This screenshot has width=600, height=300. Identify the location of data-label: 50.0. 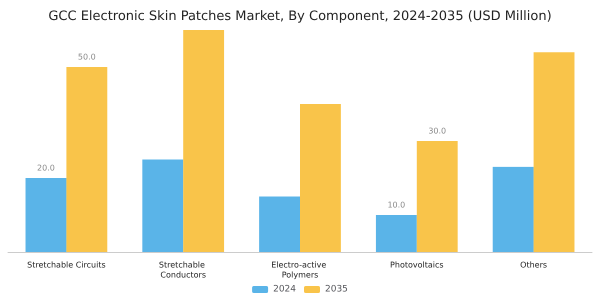
(87, 57).